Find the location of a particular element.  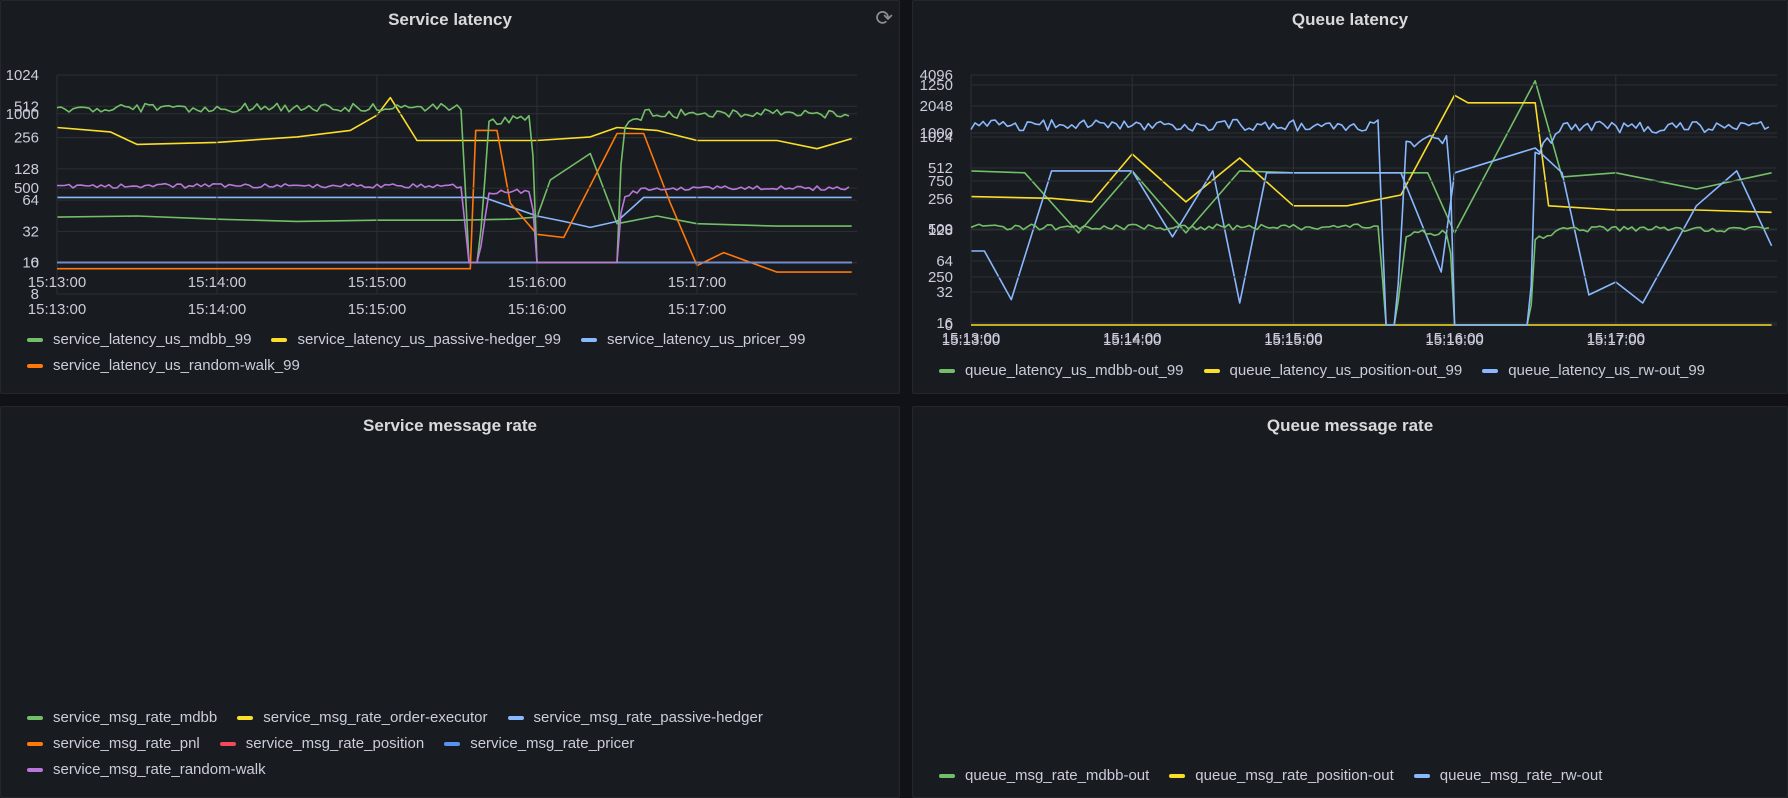

y-tick-label: 128 is located at coordinates (26, 169).